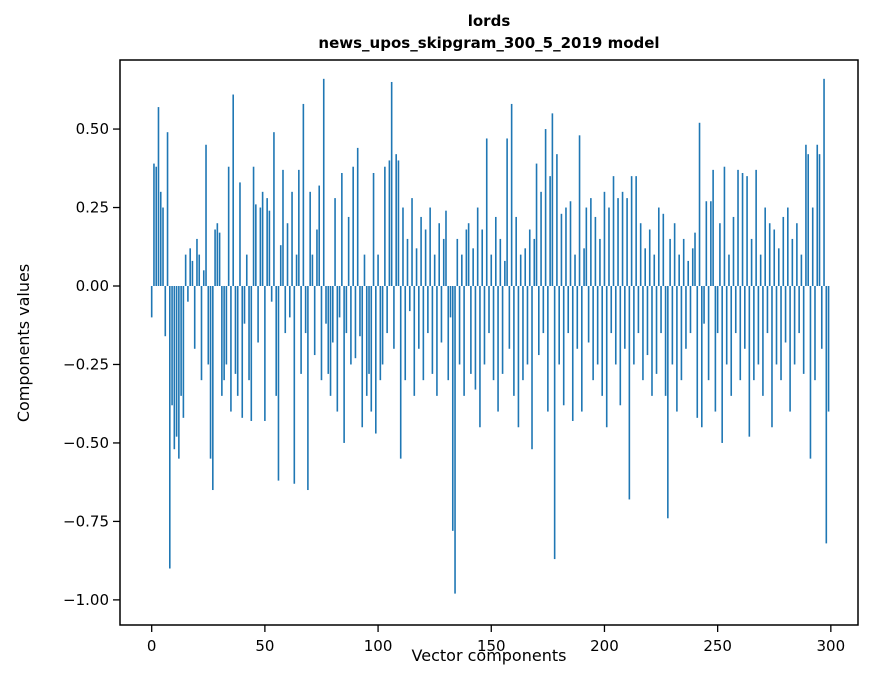  Describe the element at coordinates (604, 646) in the screenshot. I see `x-tick-label: 200` at that location.